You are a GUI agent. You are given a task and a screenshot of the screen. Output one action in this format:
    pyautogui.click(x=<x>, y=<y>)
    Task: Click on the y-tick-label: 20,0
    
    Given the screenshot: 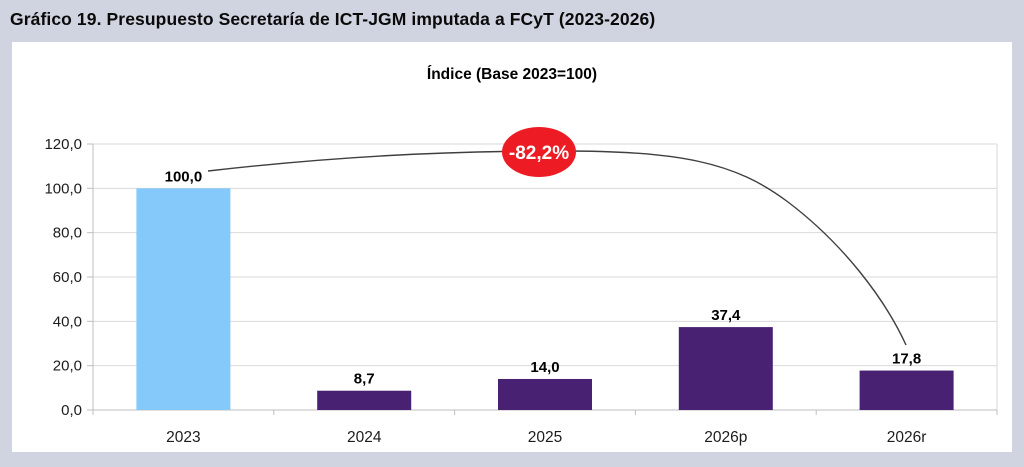 What is the action you would take?
    pyautogui.click(x=67, y=366)
    